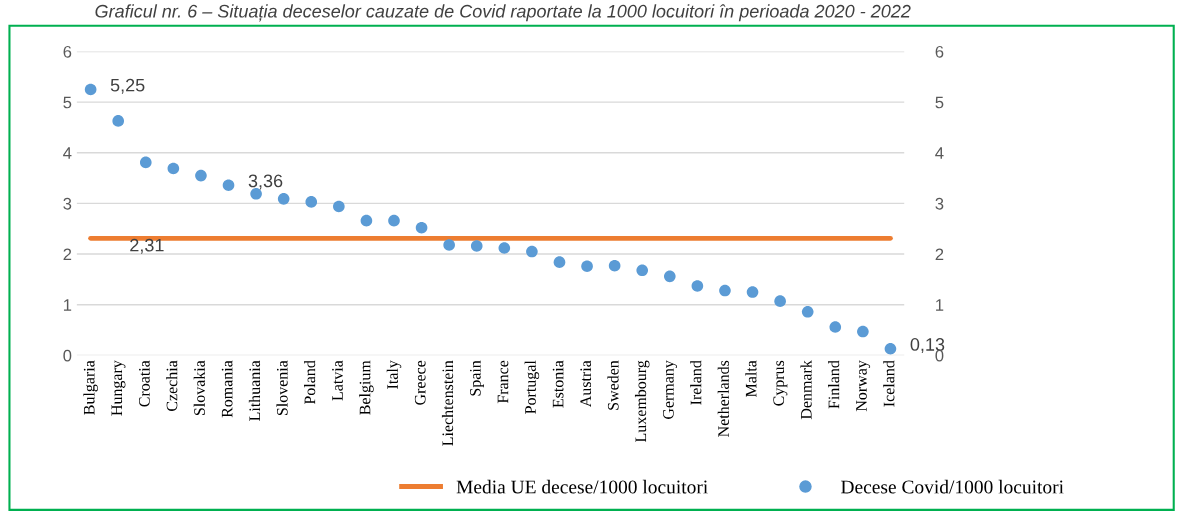 This screenshot has width=1182, height=515. What do you see at coordinates (144, 383) in the screenshot?
I see `x-tick-label: Croatia` at bounding box center [144, 383].